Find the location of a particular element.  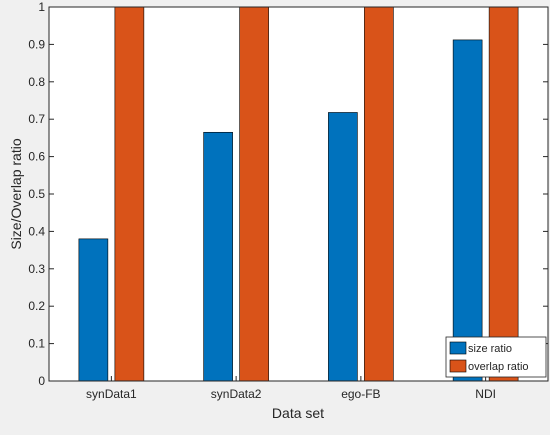

x-tick-label-ndi: NDI is located at coordinates (485, 394).